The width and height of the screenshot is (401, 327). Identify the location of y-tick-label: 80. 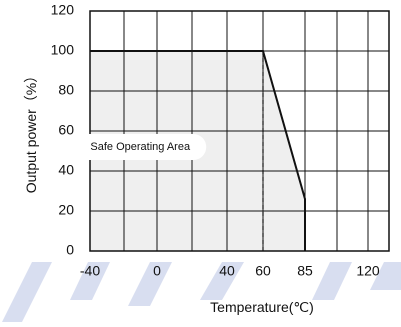
(66, 90).